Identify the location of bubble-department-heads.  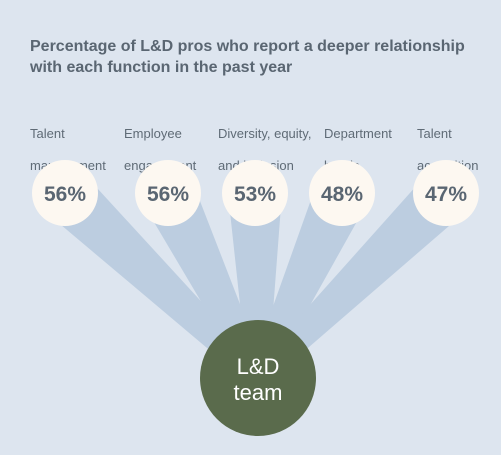
(342, 193).